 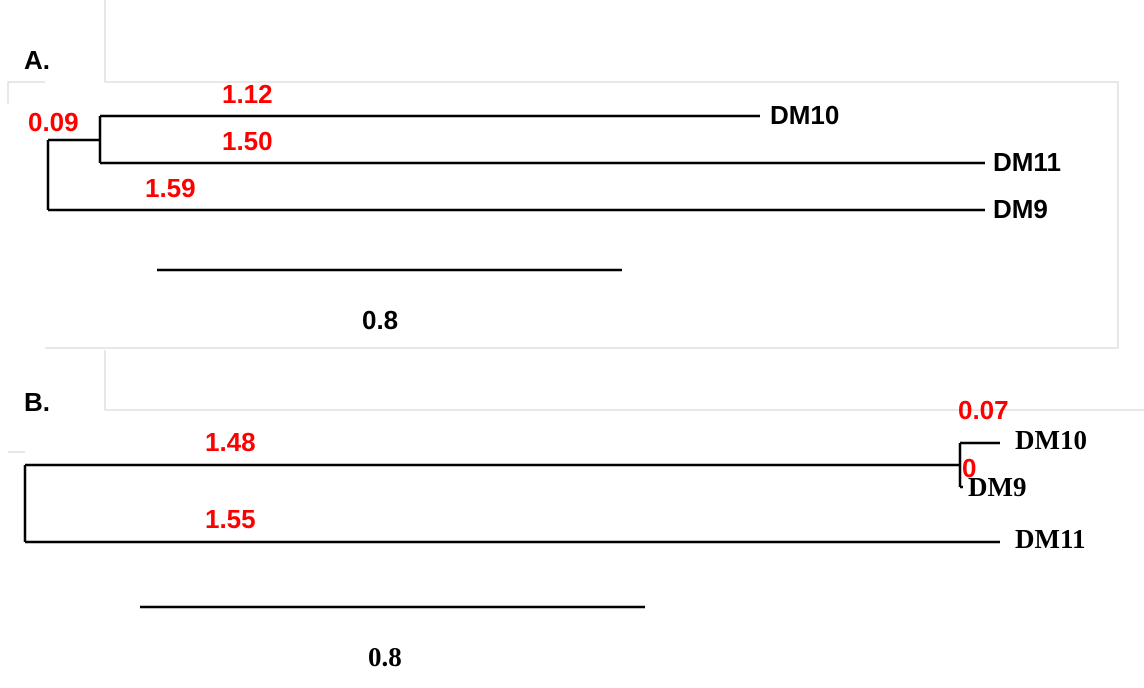 What do you see at coordinates (247, 141) in the screenshot?
I see `branch-length: 1.50` at bounding box center [247, 141].